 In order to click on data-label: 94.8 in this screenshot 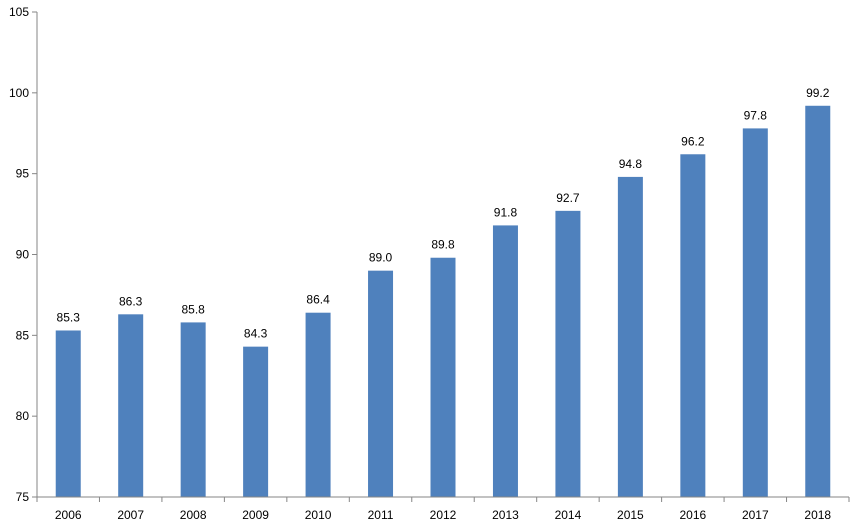, I will do `click(631, 164)`.